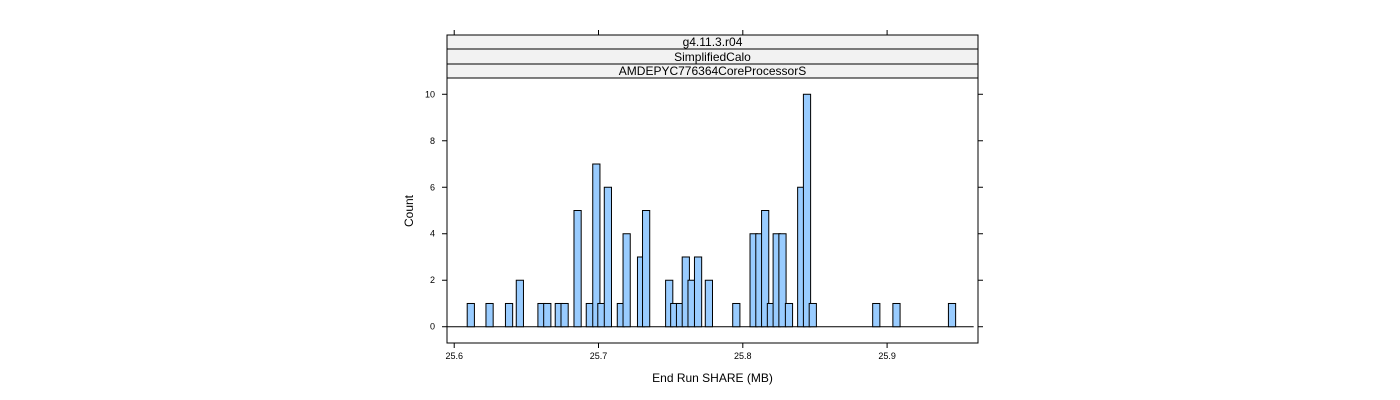 The width and height of the screenshot is (1400, 400). I want to click on x-axis-title: End Run SHARE (MB), so click(712, 378).